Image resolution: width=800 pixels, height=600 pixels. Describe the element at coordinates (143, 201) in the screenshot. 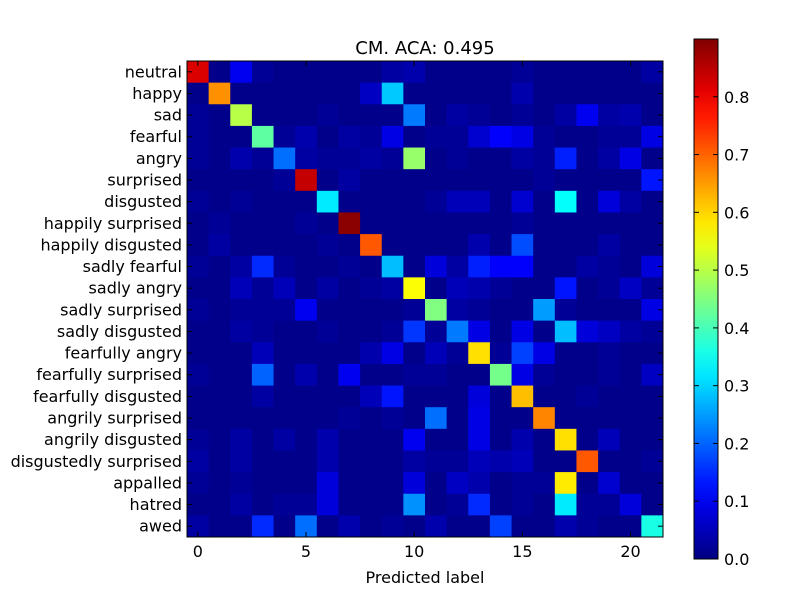

I see `y-tick-label: disgusted` at that location.